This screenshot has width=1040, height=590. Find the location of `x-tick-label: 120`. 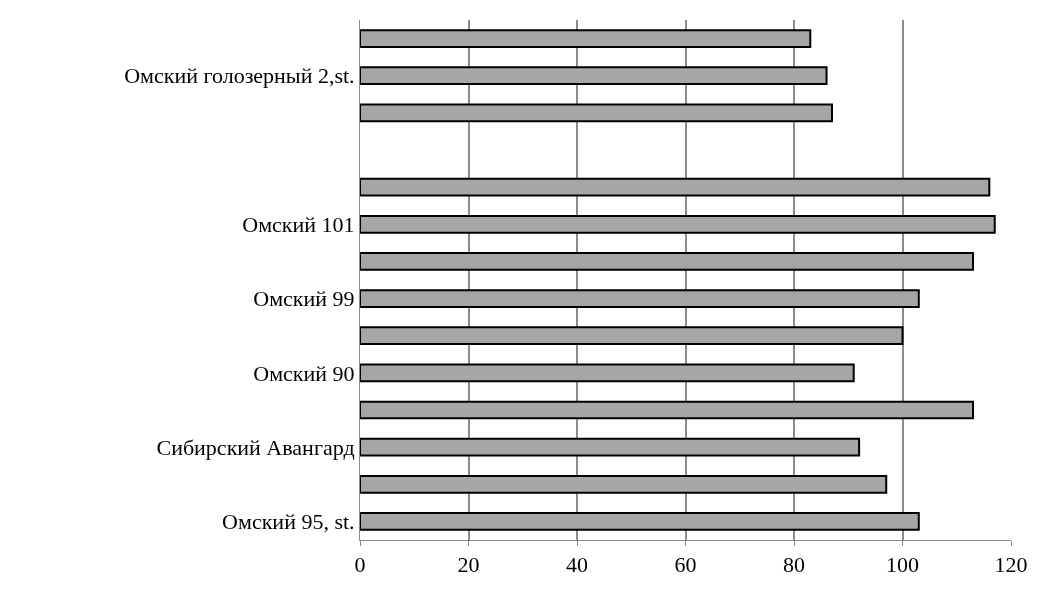

x-tick-label: 120 is located at coordinates (1011, 565).